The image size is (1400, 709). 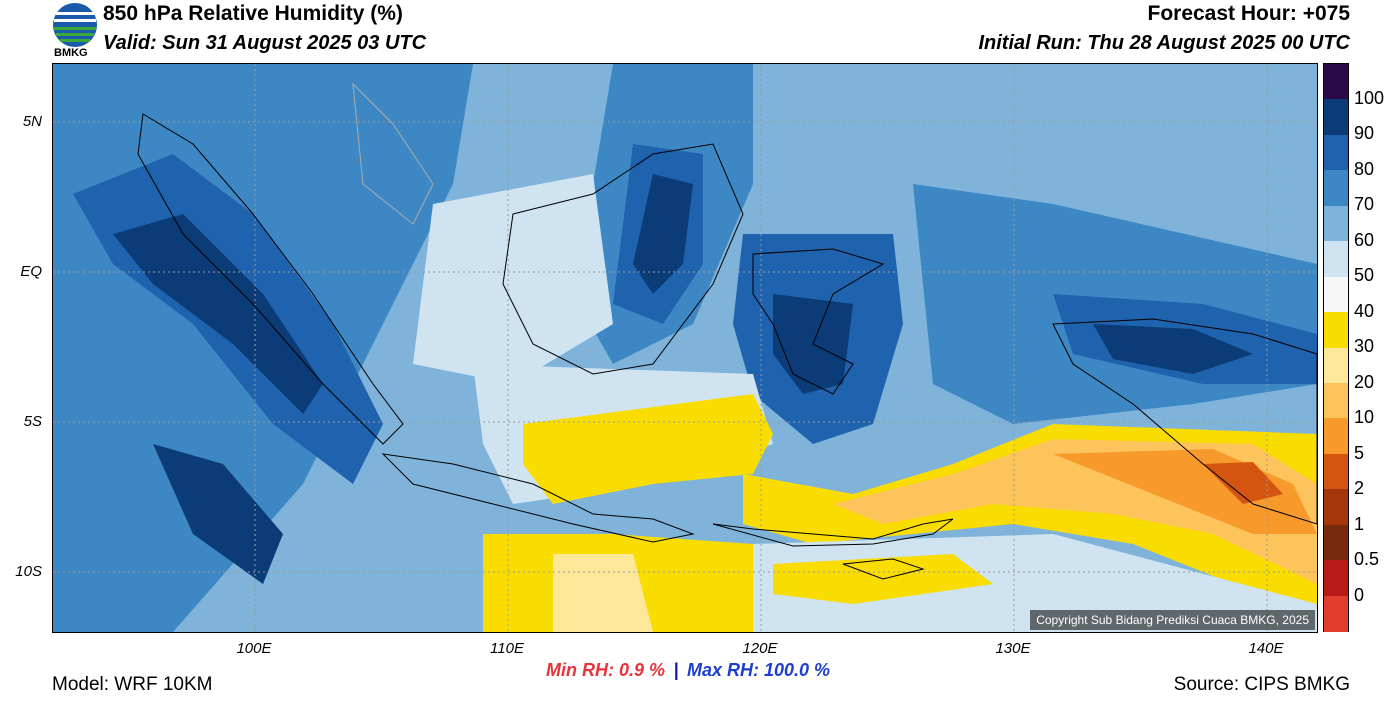 I want to click on forecast-hour: Forecast Hour: +075, so click(x=1249, y=13).